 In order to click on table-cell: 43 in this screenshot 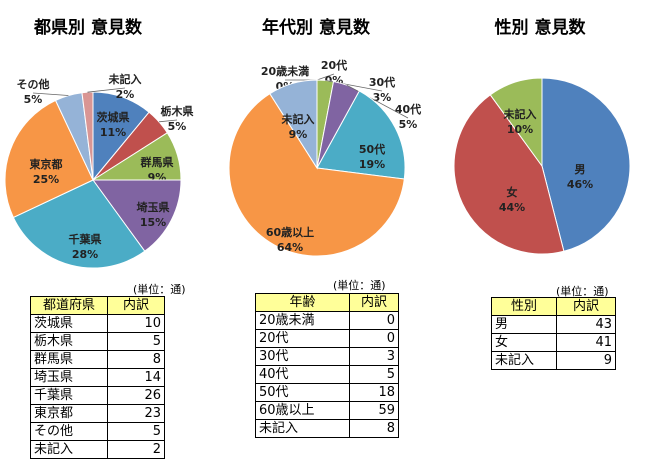, I will do `click(586, 324)`.